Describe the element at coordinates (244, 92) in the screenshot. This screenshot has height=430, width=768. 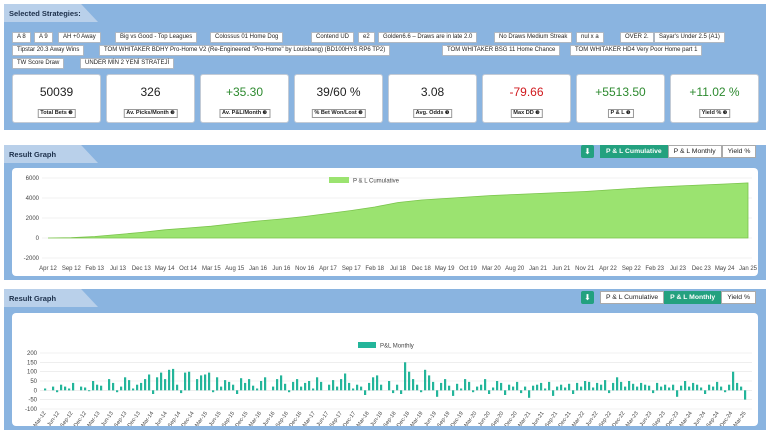
I see `stat-value: +35.30` at that location.